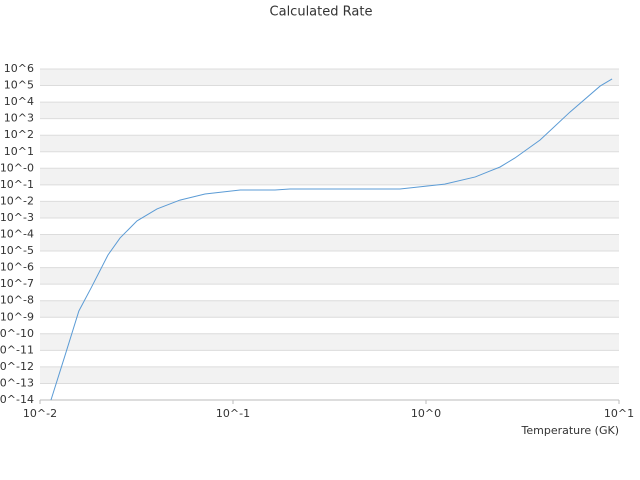  Describe the element at coordinates (17, 234) in the screenshot. I see `y-tick-label: 10^-4` at that location.